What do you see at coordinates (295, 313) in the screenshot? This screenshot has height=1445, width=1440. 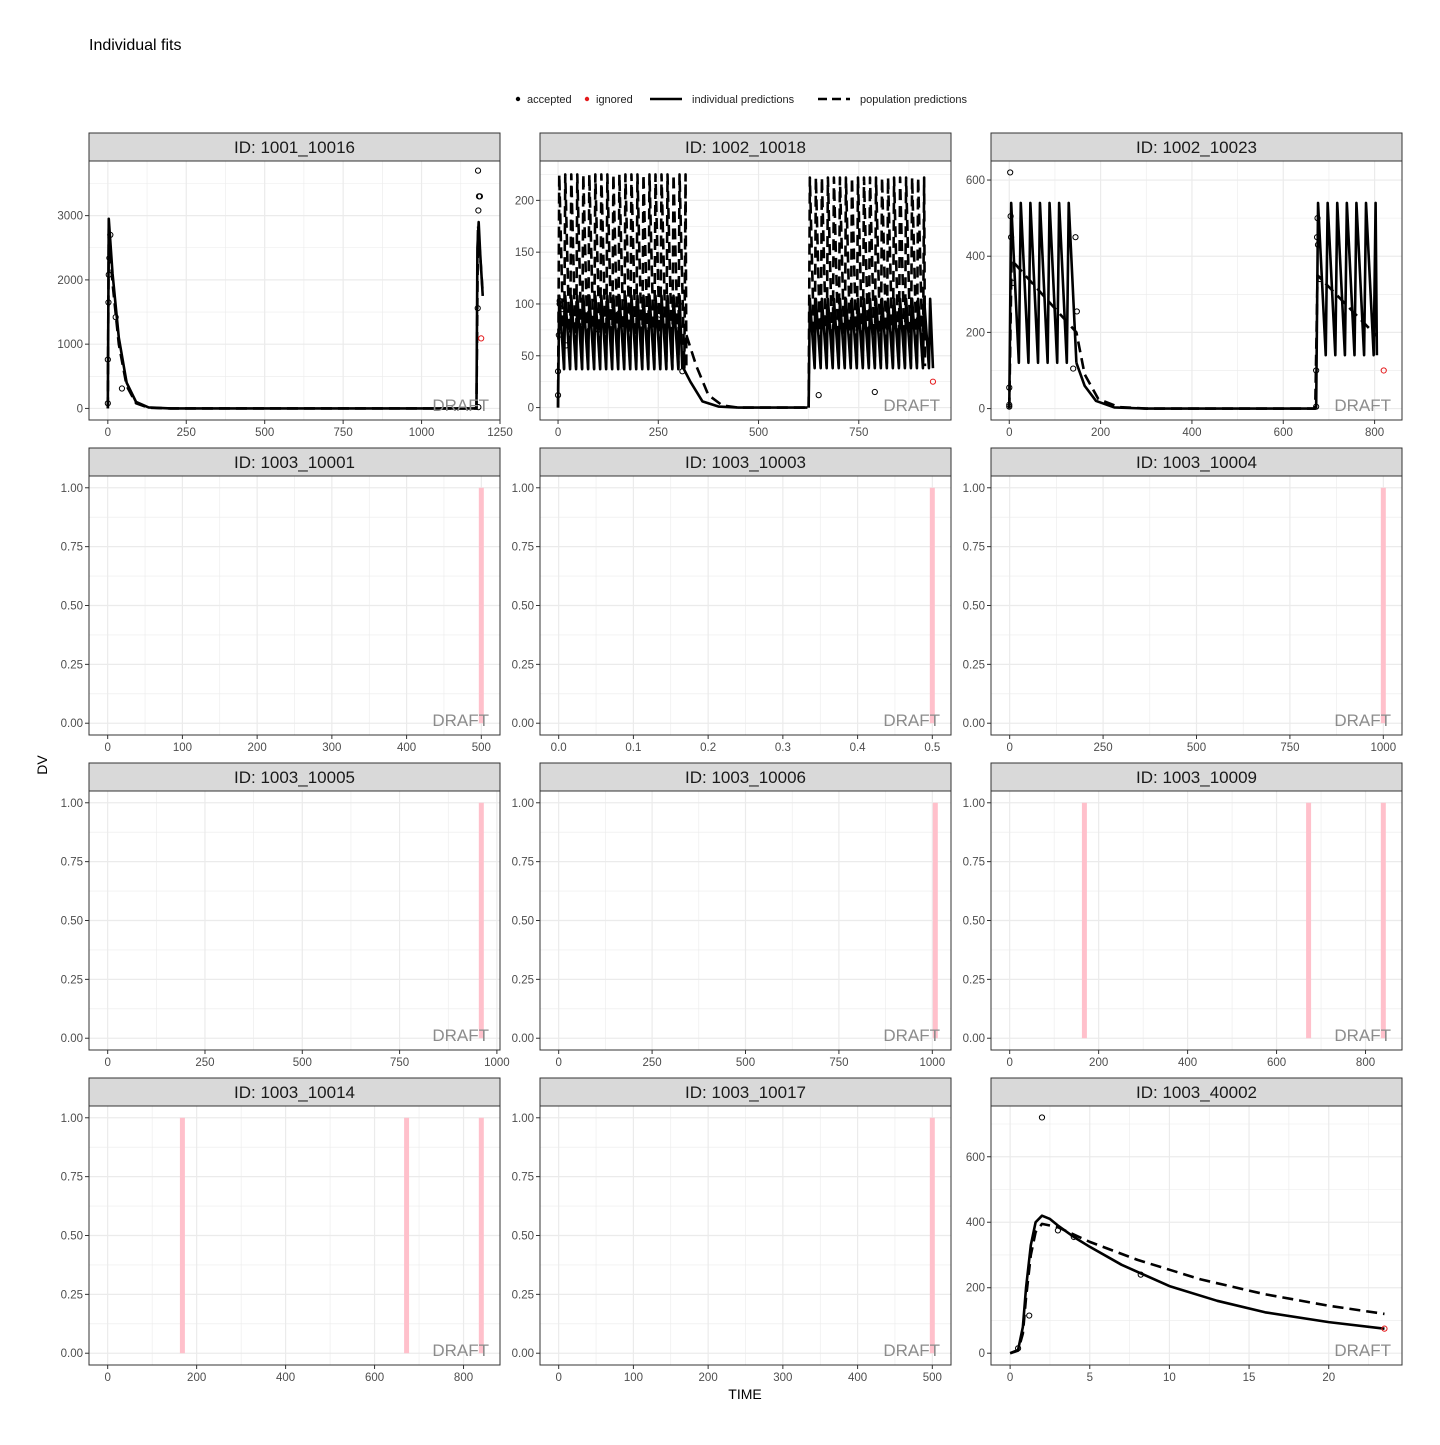 I see `series-individual-predictions` at bounding box center [295, 313].